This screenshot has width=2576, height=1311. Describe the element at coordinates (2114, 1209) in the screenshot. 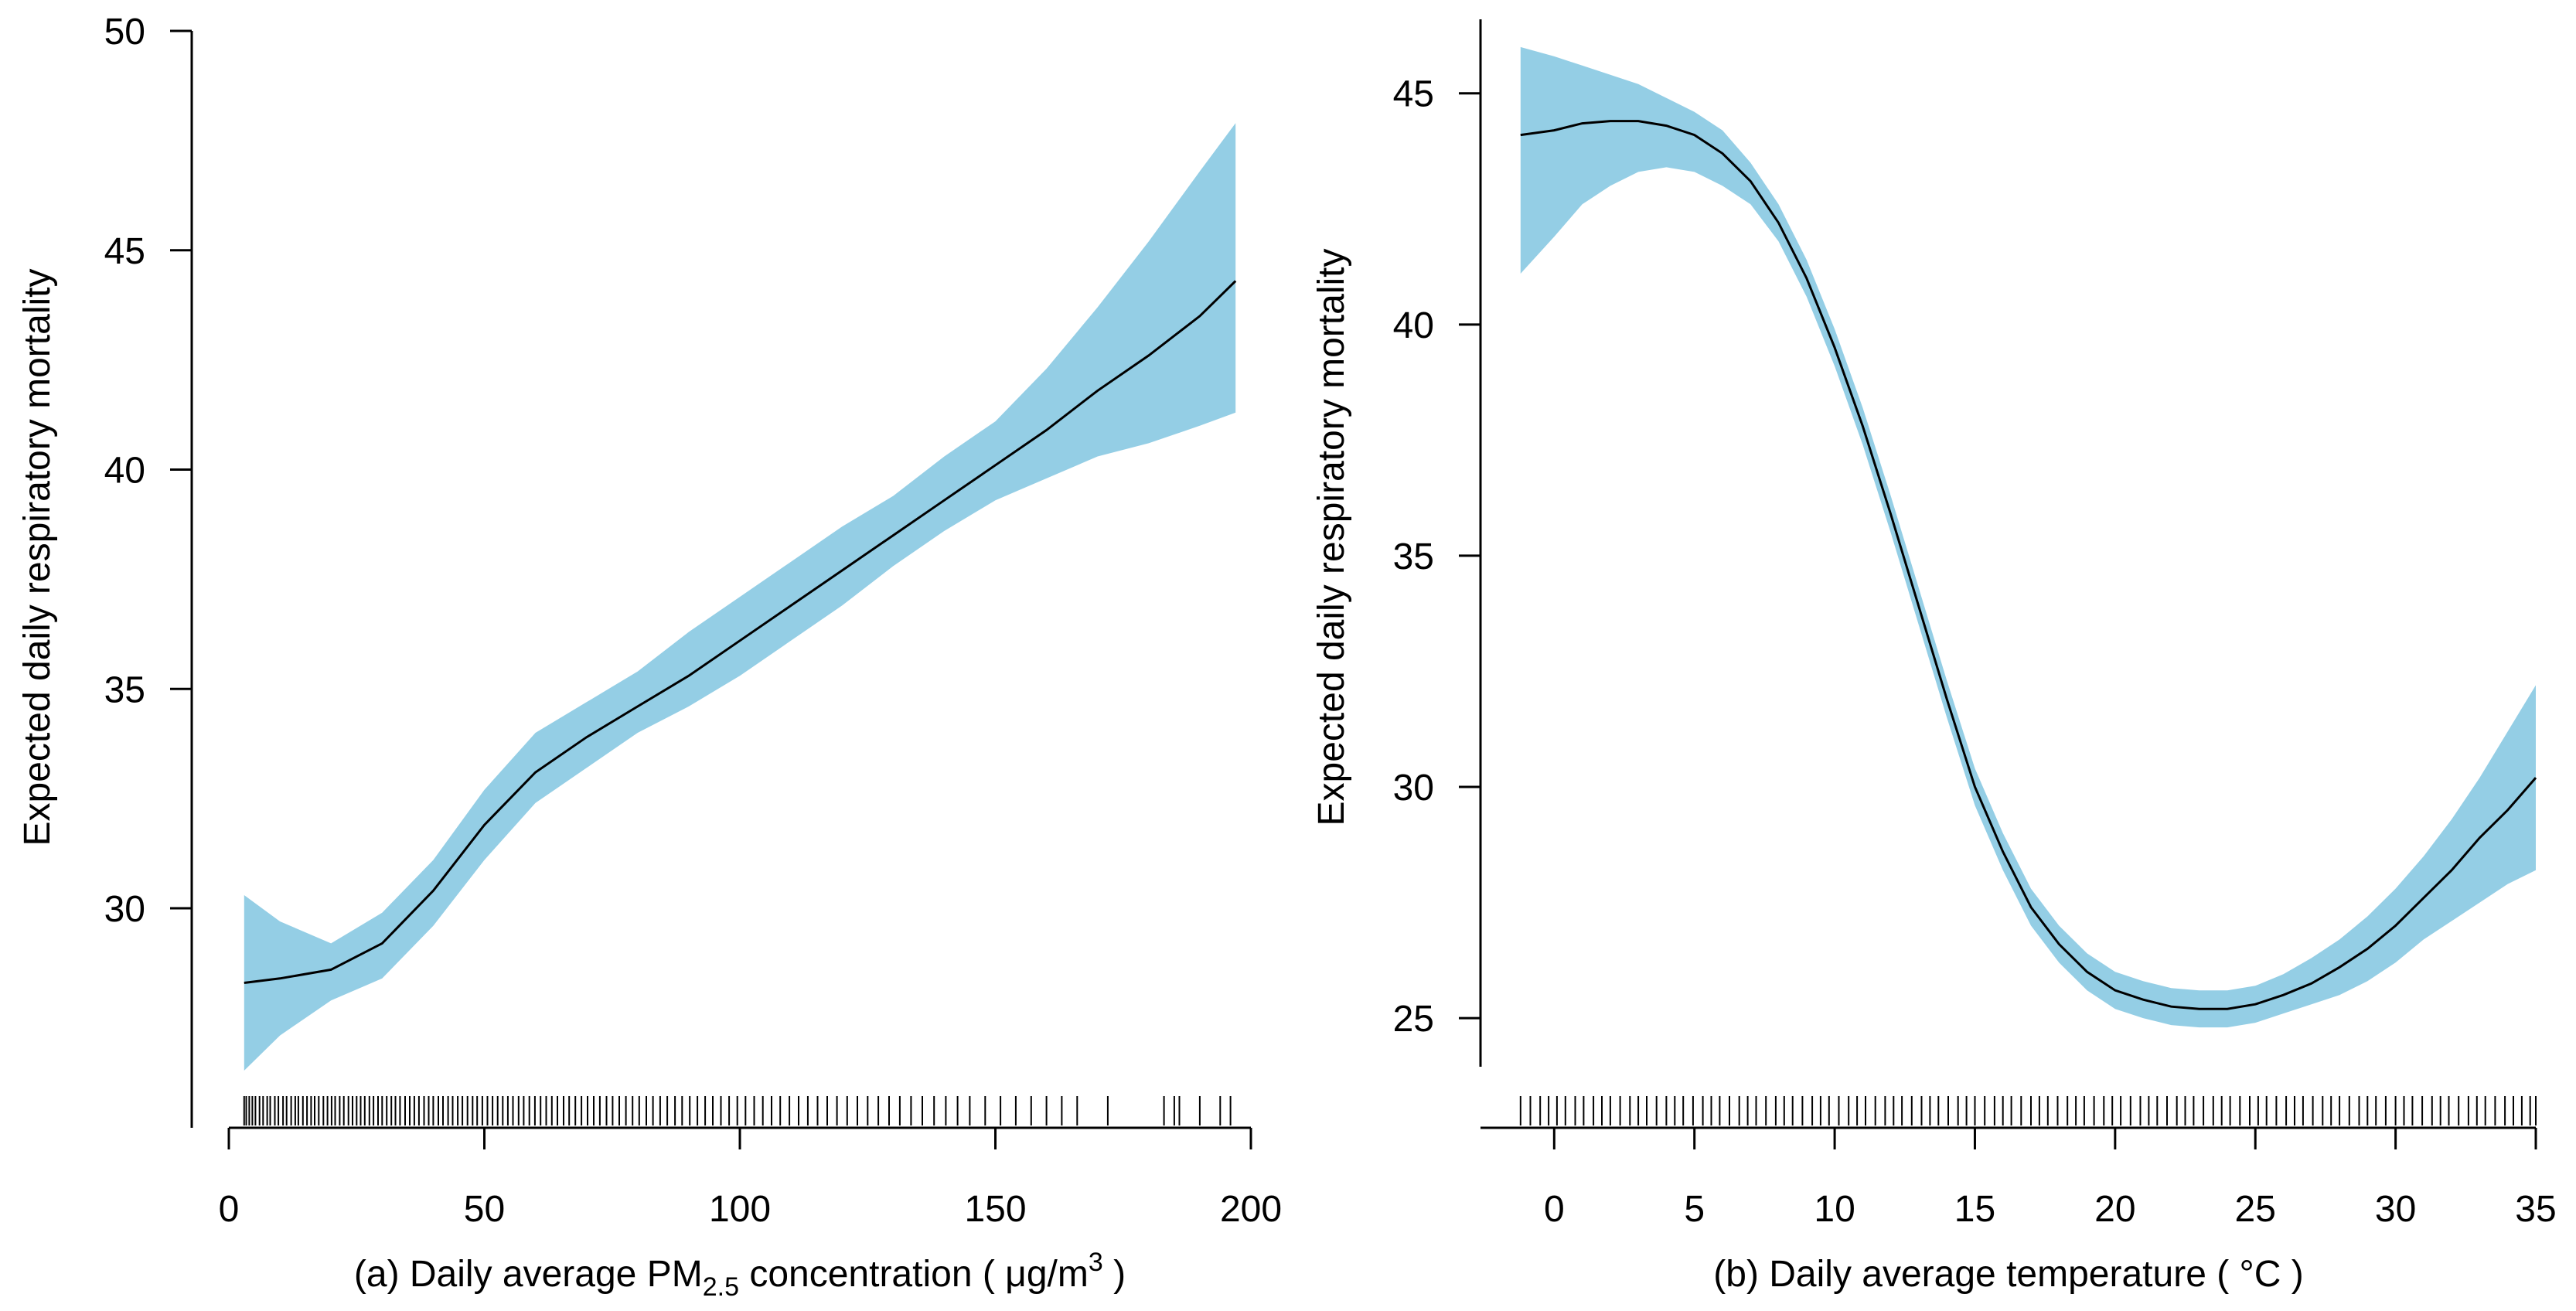

I see `x-tick-label: 20` at that location.